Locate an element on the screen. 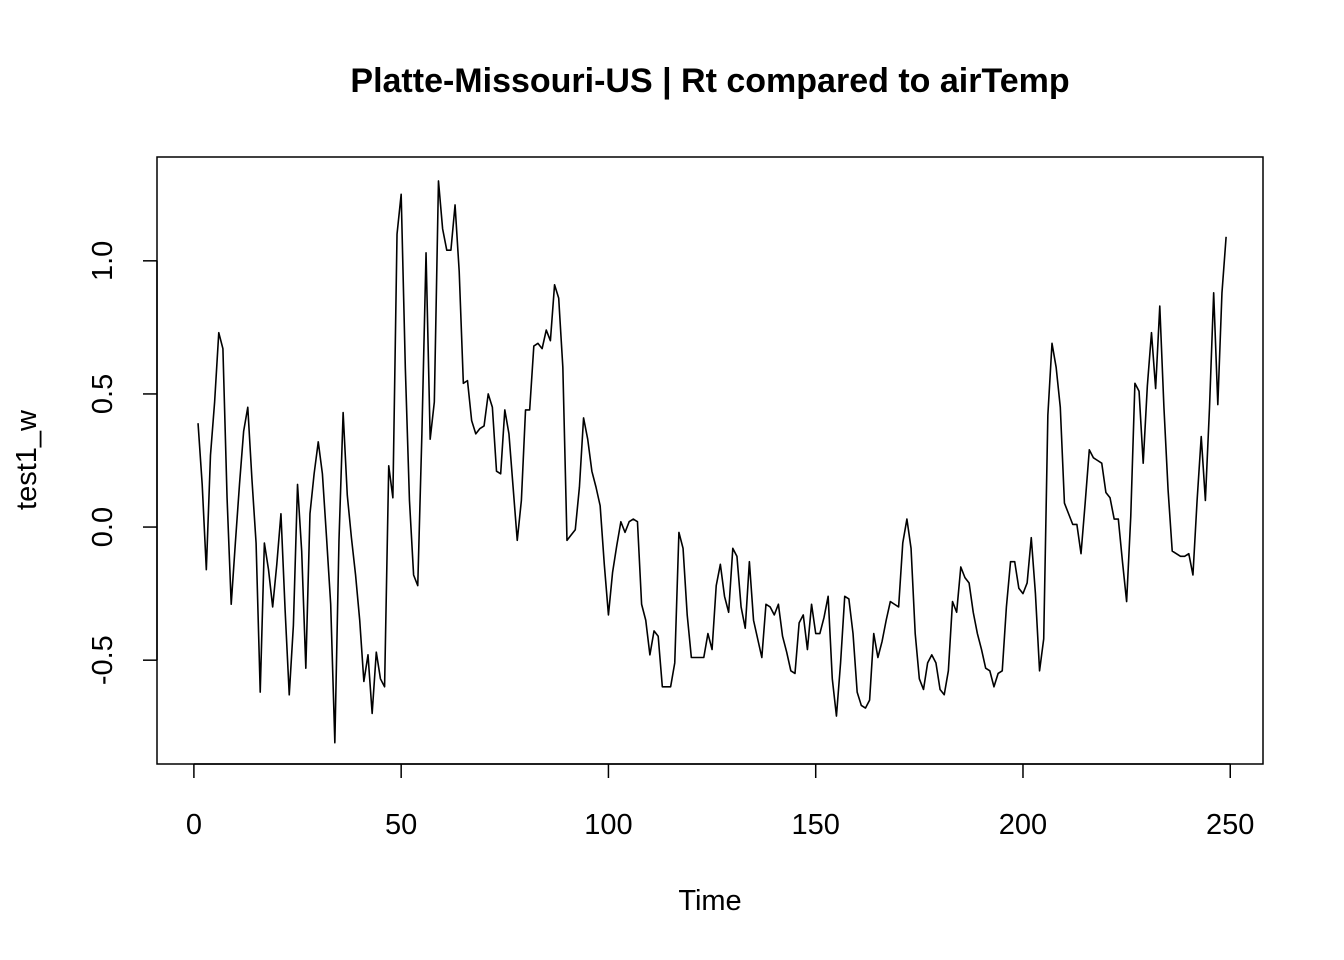  y-tick-label: 0.5 is located at coordinates (103, 394).